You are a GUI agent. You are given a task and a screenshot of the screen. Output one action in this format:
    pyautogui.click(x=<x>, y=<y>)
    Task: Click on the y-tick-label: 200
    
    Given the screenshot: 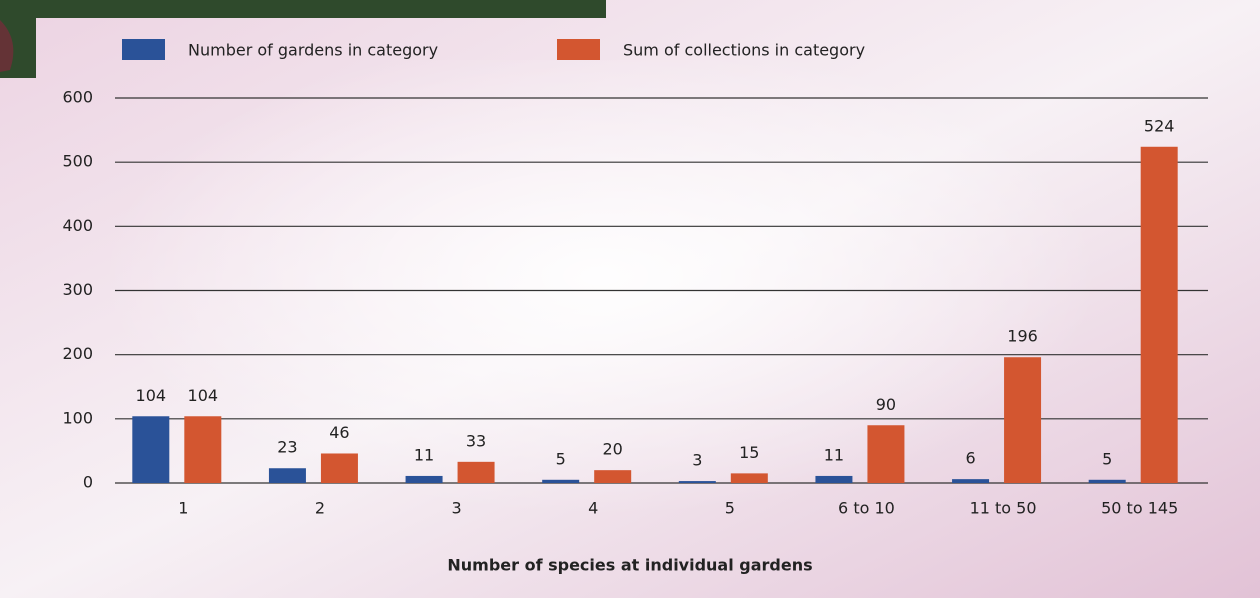 What is the action you would take?
    pyautogui.click(x=77, y=353)
    